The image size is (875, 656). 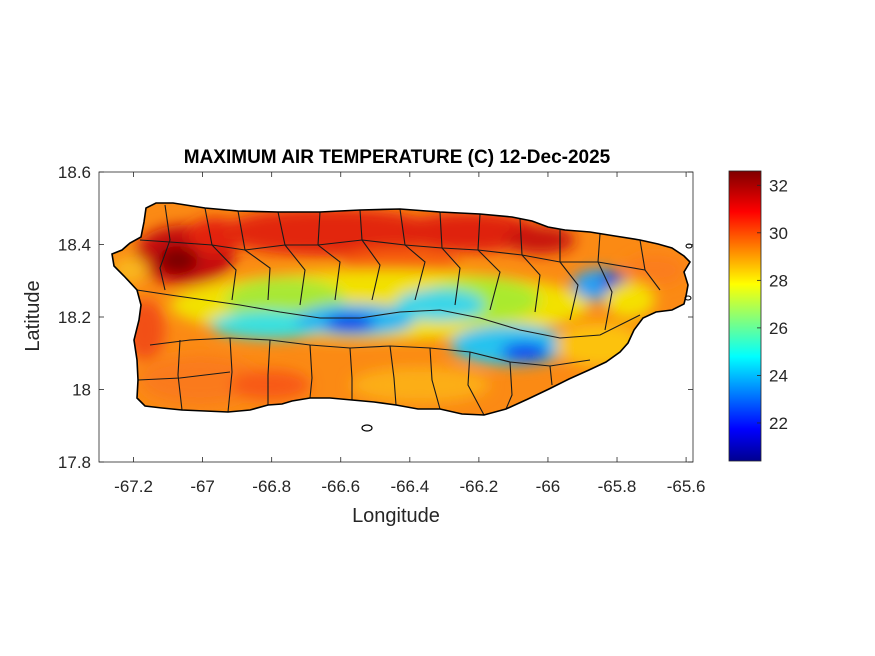 What do you see at coordinates (479, 486) in the screenshot?
I see `x-tick-label: -66.2` at bounding box center [479, 486].